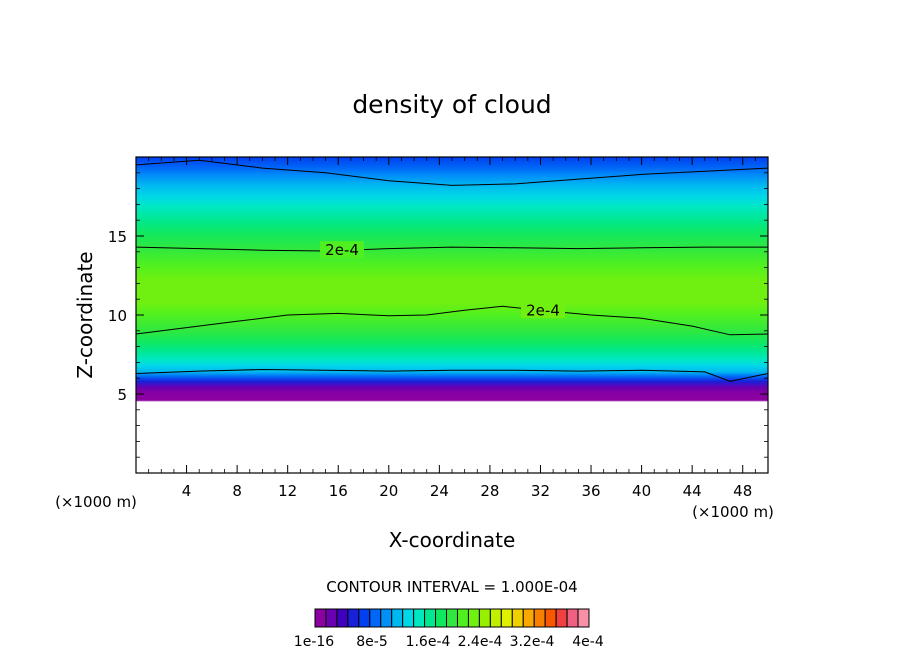  I want to click on x-tick-label: 4, so click(187, 491).